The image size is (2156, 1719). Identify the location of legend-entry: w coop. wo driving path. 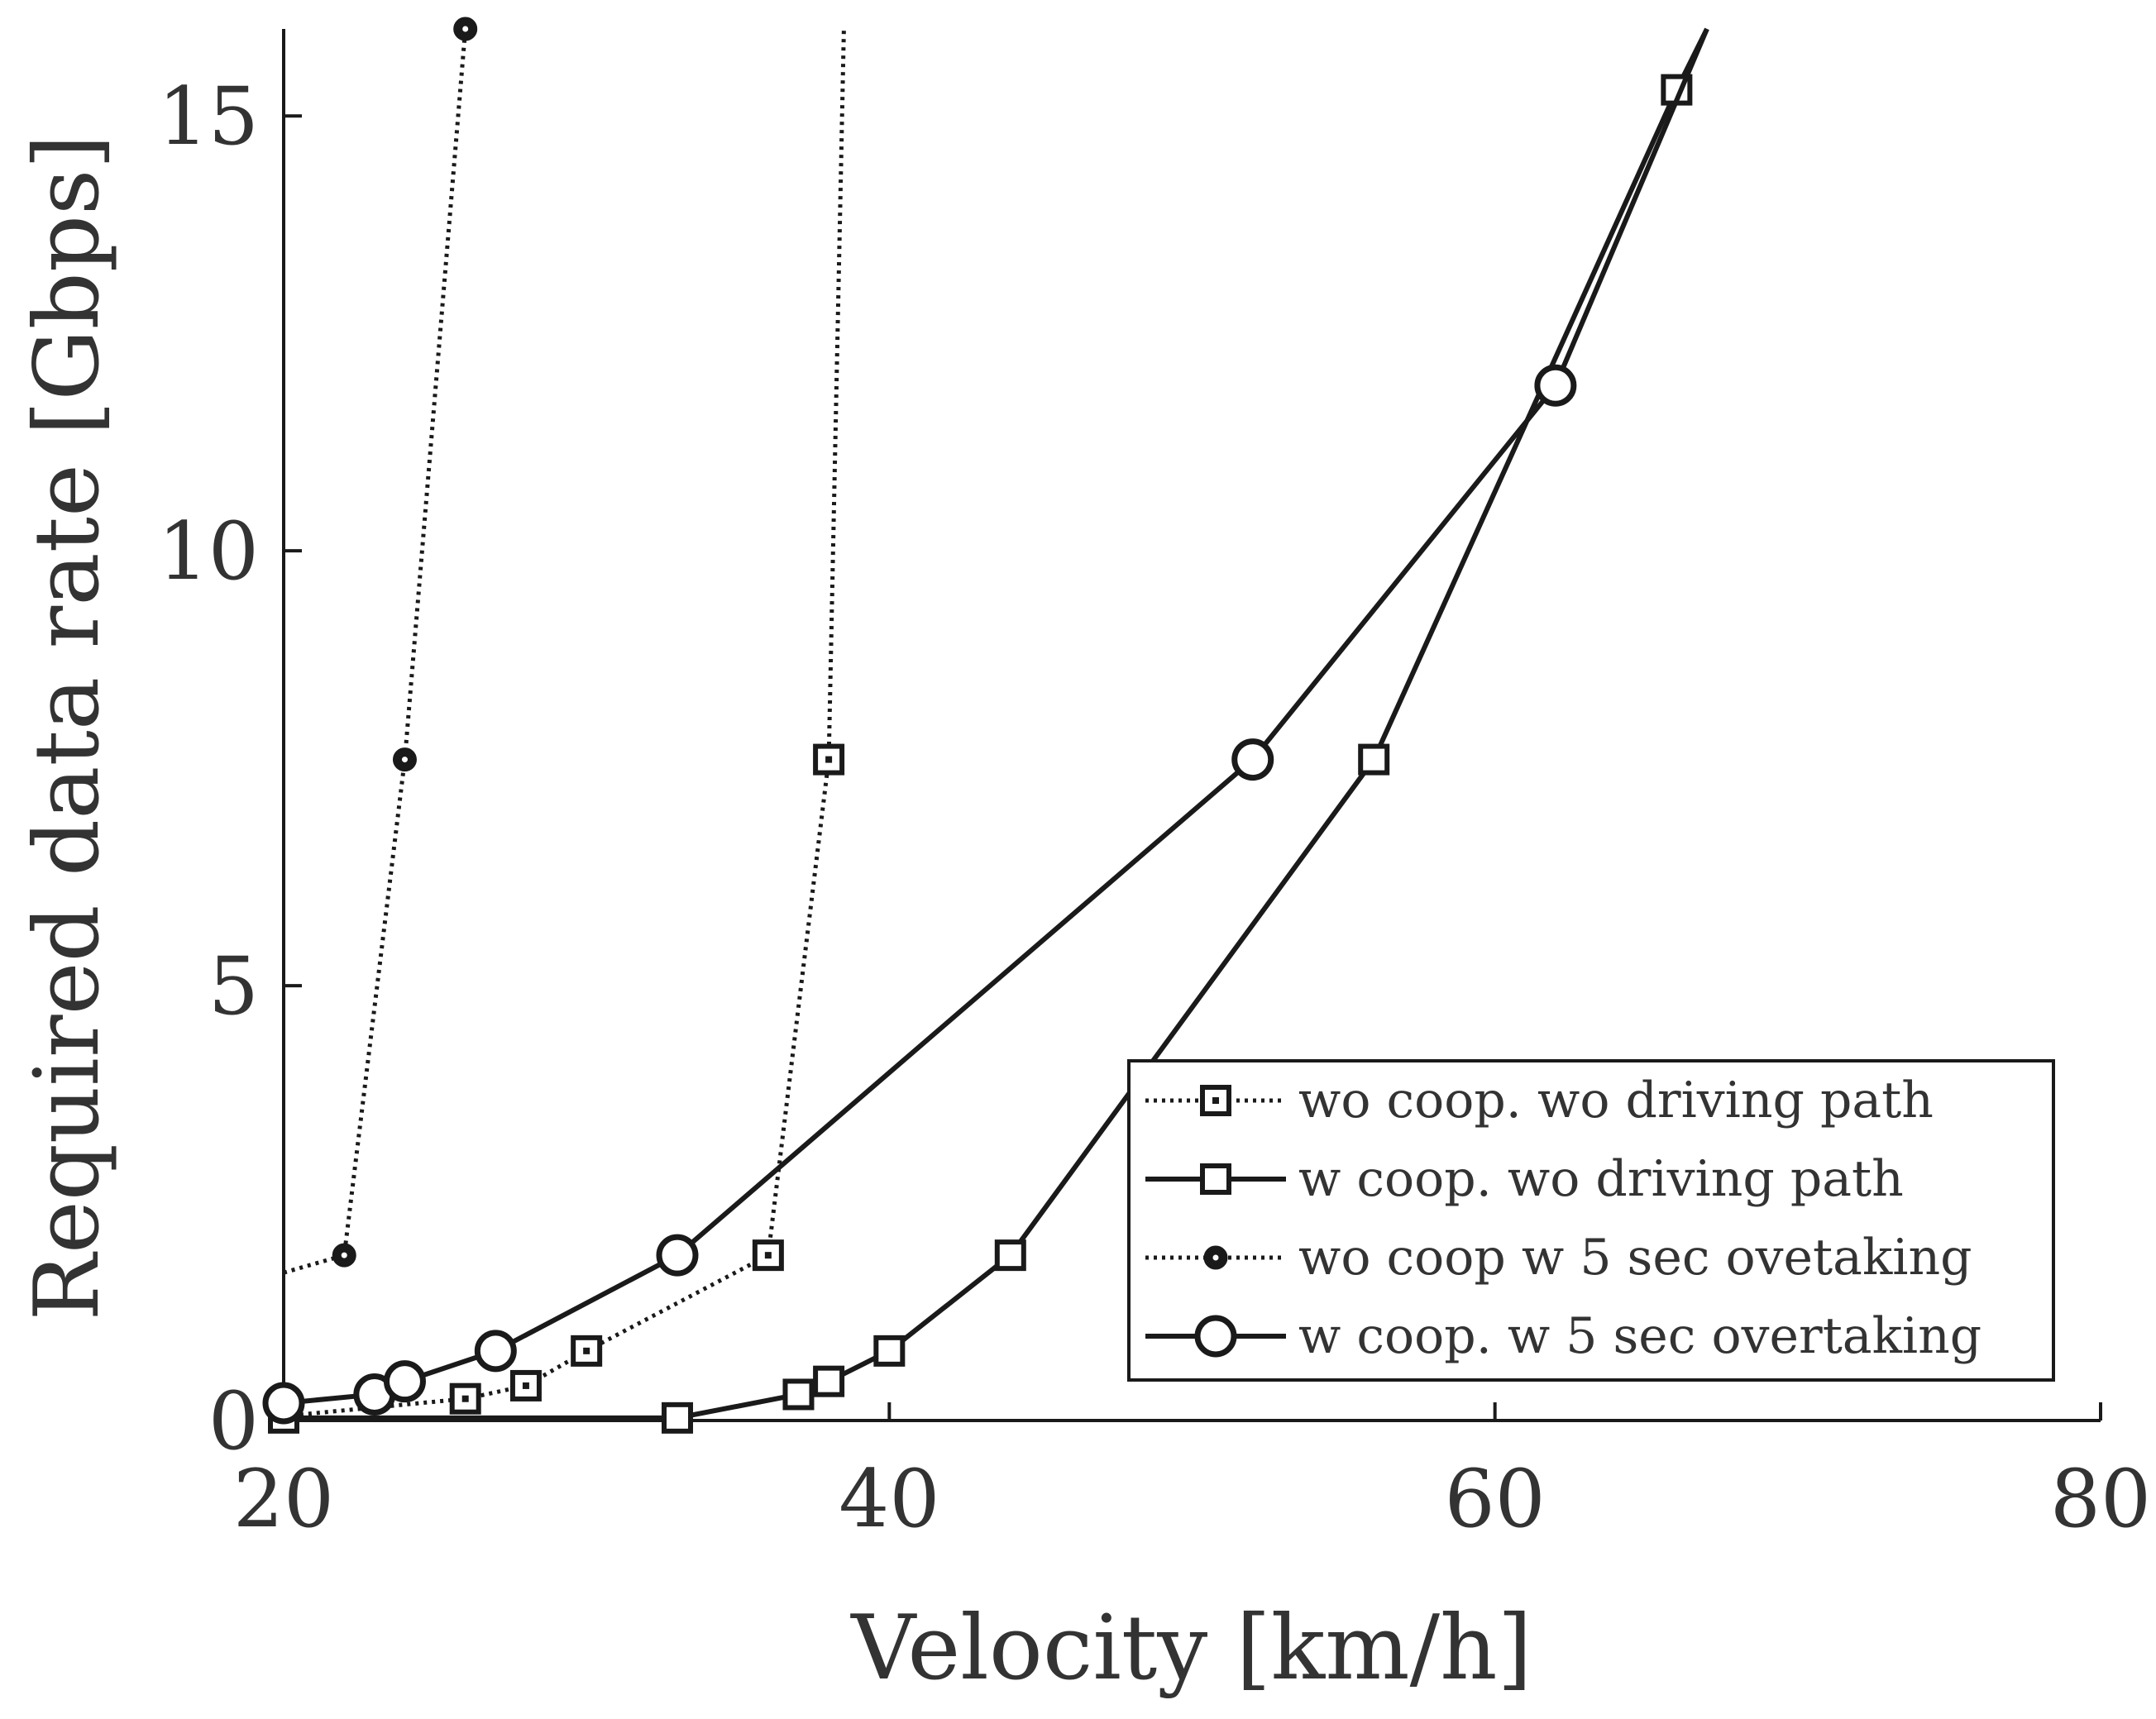
(1524, 1179).